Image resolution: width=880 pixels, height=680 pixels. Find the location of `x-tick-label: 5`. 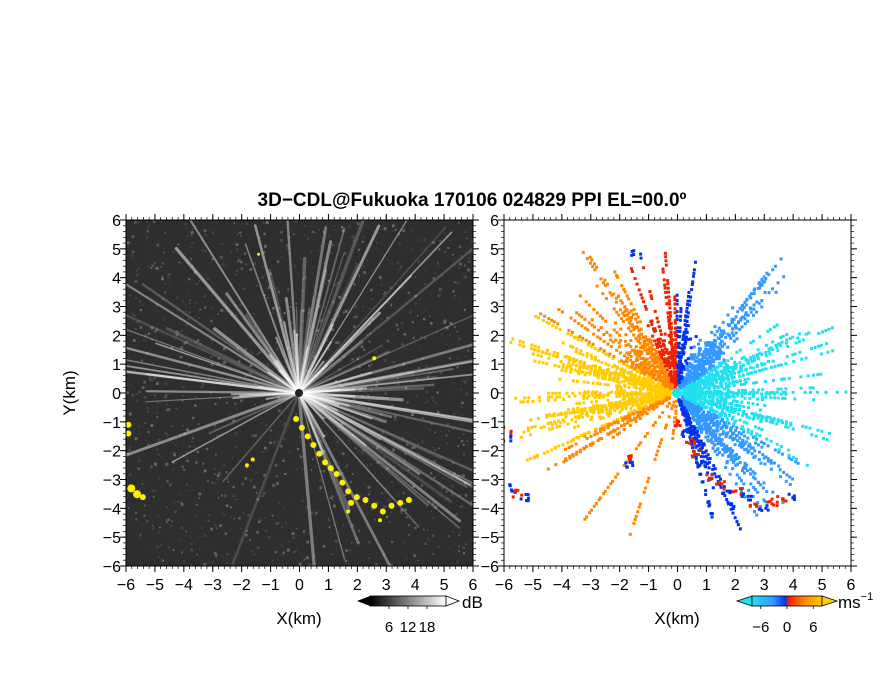

x-tick-label: 5 is located at coordinates (444, 585).